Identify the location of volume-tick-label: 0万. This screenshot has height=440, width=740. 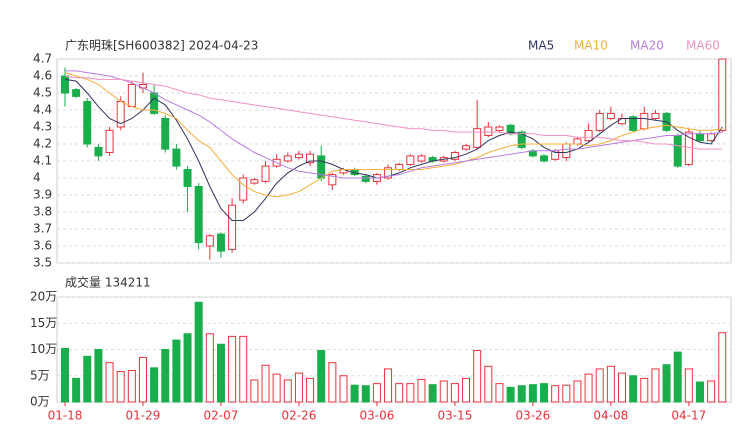
(40, 402).